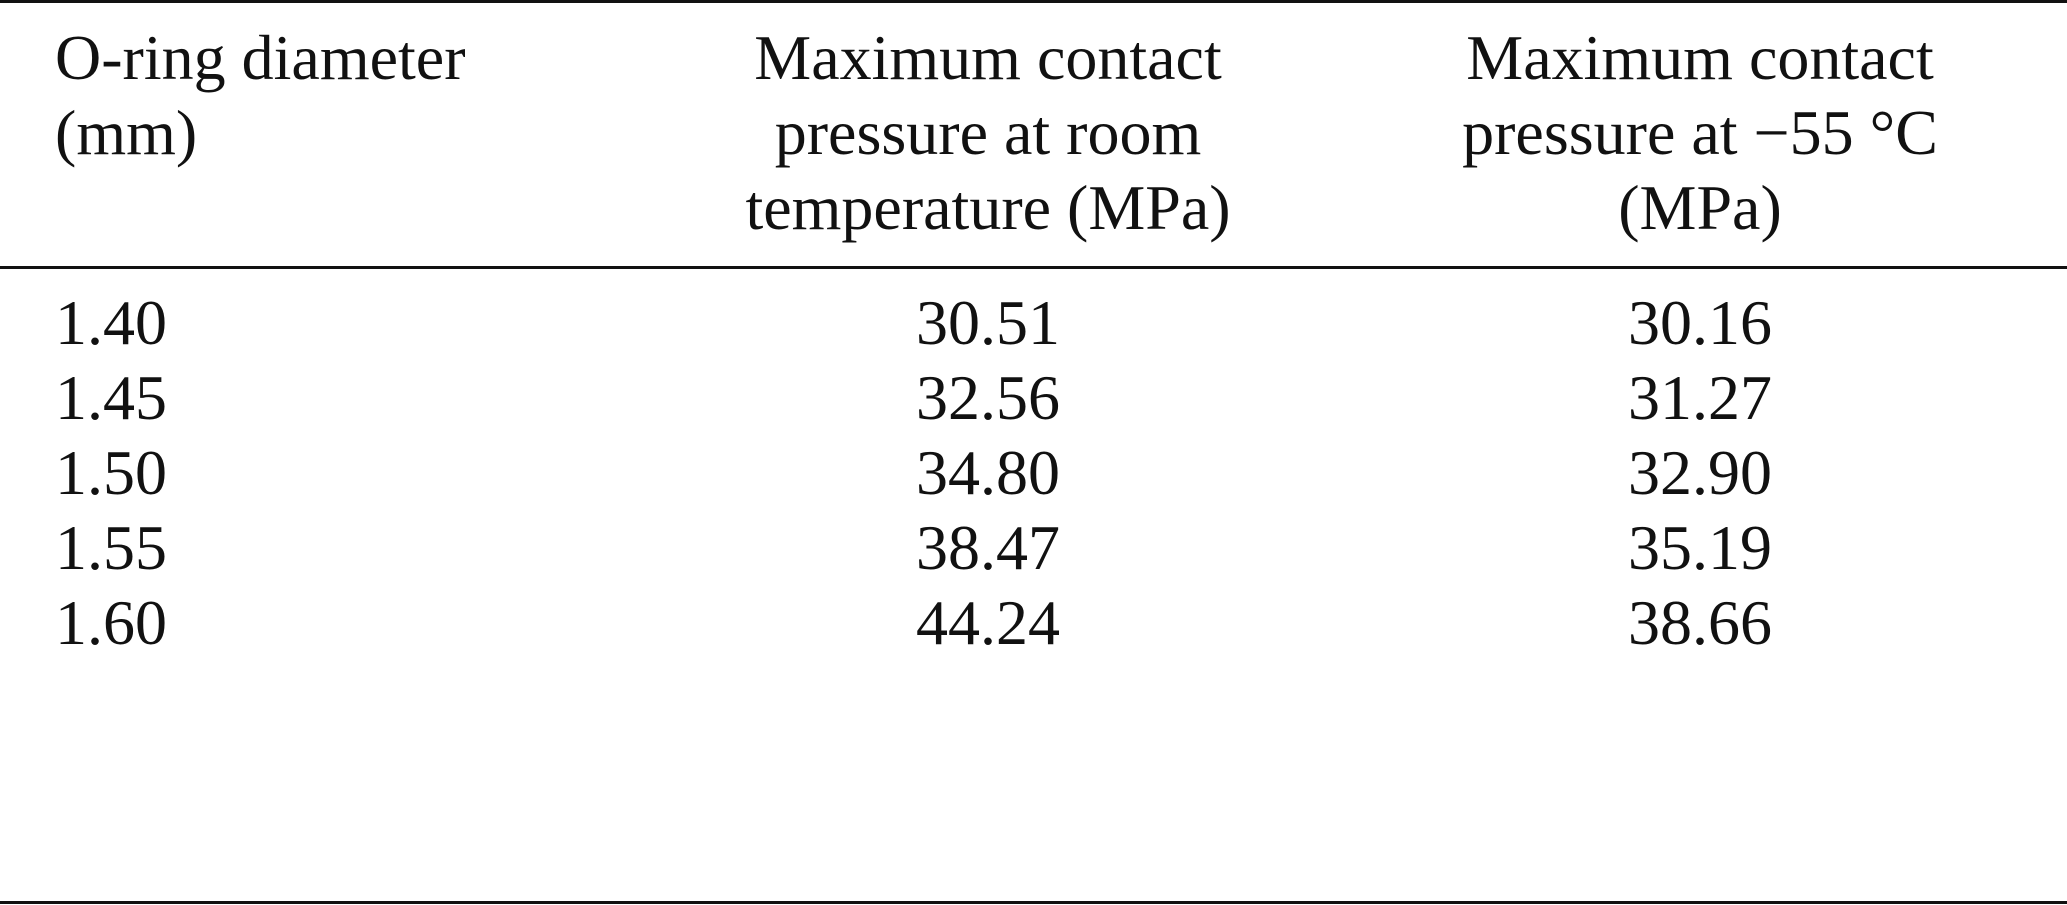 The width and height of the screenshot is (2067, 905). Describe the element at coordinates (111, 397) in the screenshot. I see `table-cell: 1.45` at that location.